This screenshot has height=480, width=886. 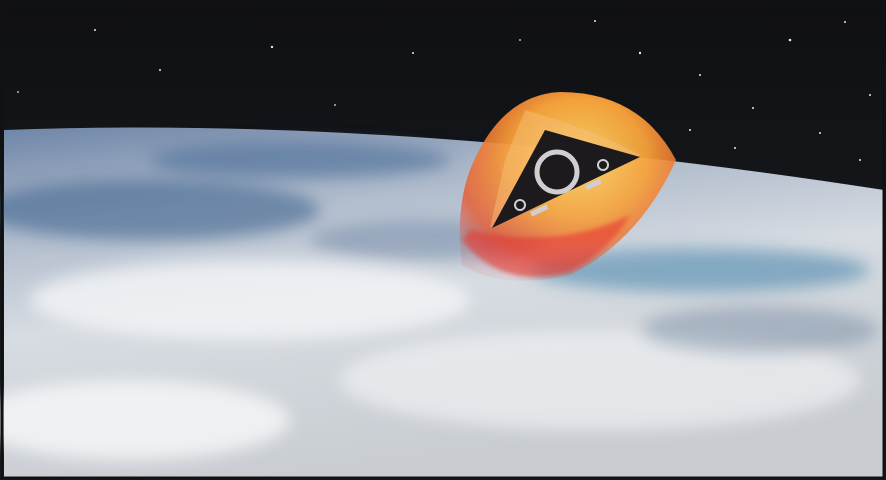 I want to click on vehicle-emblem, so click(x=557, y=172).